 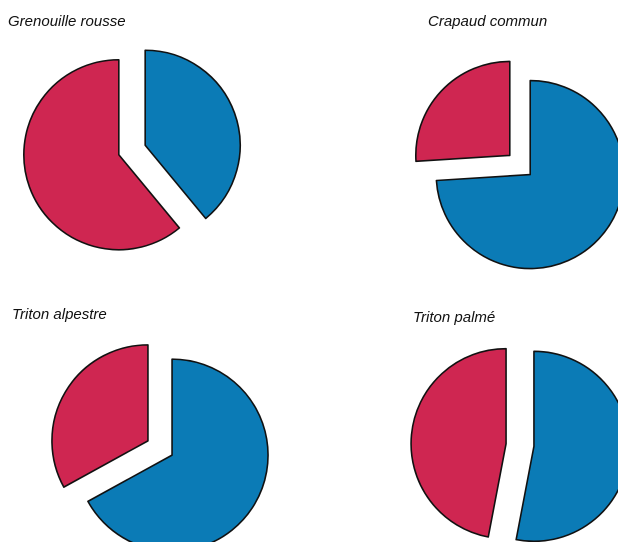 What do you see at coordinates (487, 21) in the screenshot?
I see `chart-title: Crapaud commun` at bounding box center [487, 21].